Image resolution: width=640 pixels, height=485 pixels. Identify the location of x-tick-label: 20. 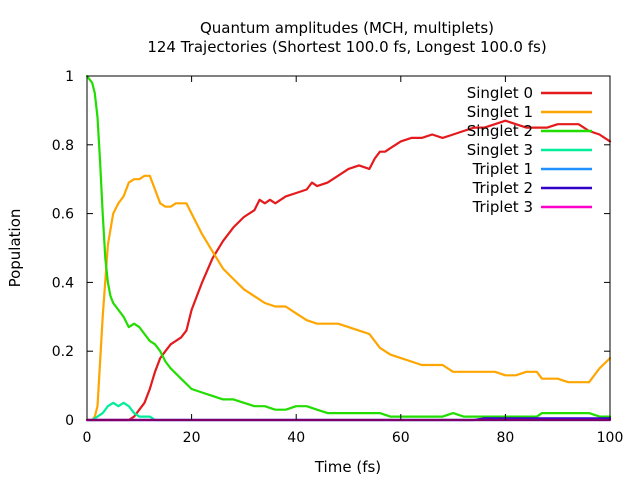
(192, 438).